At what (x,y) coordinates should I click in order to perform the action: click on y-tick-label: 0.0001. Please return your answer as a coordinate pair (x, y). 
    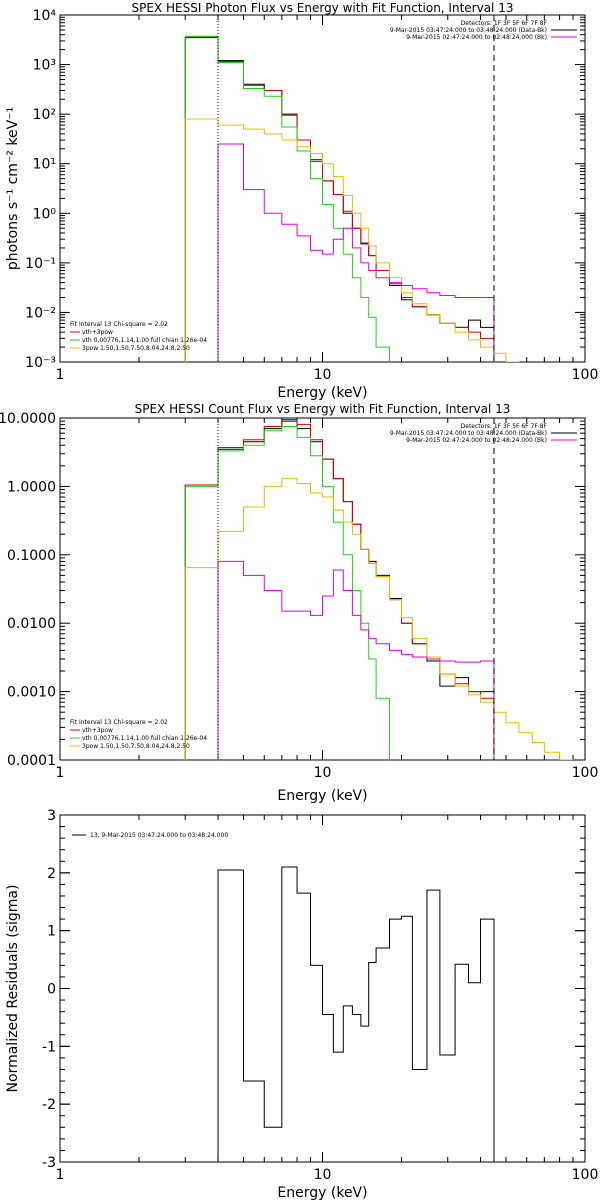
    Looking at the image, I should click on (31, 761).